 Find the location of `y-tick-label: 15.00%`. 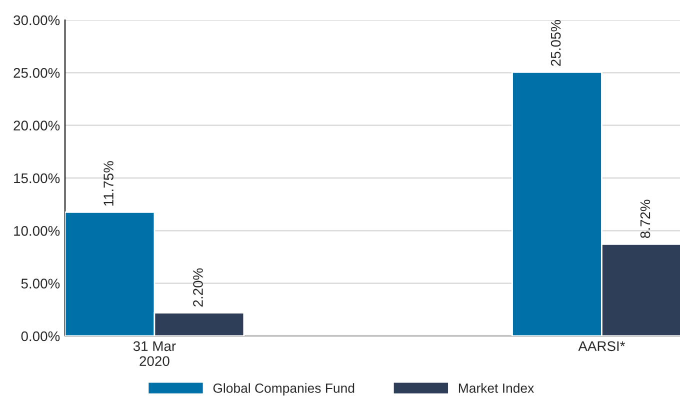

y-tick-label: 15.00% is located at coordinates (37, 178).